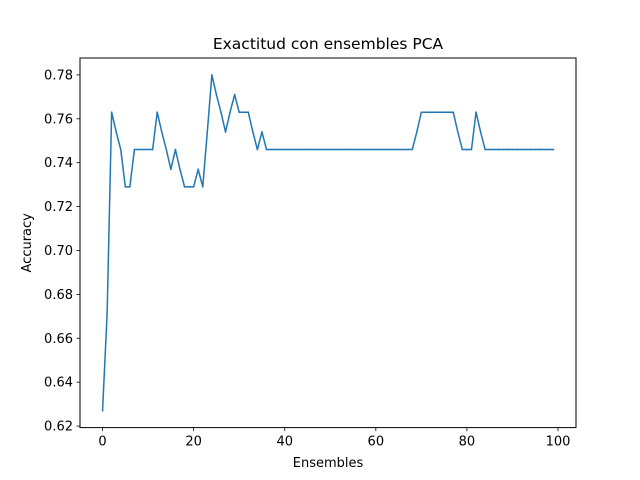 Image resolution: width=640 pixels, height=480 pixels. What do you see at coordinates (58, 295) in the screenshot?
I see `y-tick-label: 0.68` at bounding box center [58, 295].